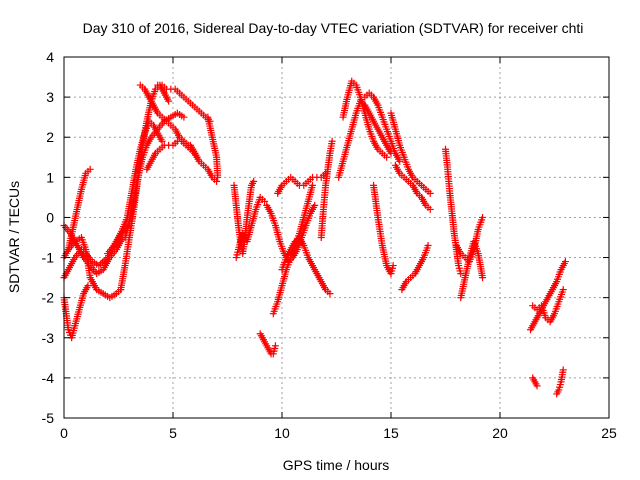 This screenshot has height=480, width=640. I want to click on y-tick-label: -1, so click(48, 258).